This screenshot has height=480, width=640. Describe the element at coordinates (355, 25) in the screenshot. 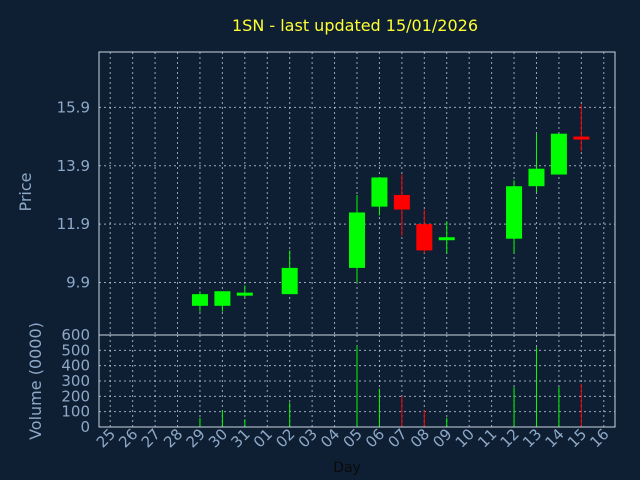

I see `chart-title: 1SN - last updated 15/01/2026` at that location.